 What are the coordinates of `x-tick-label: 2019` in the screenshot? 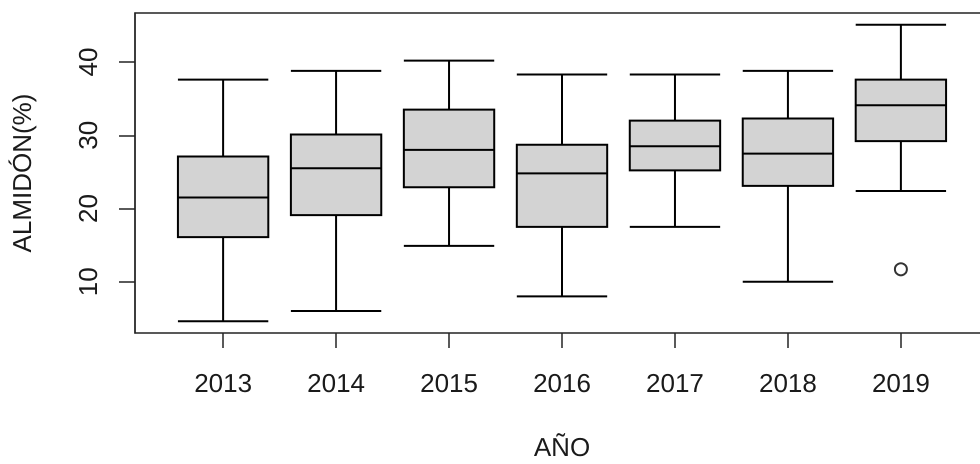 It's located at (901, 383).